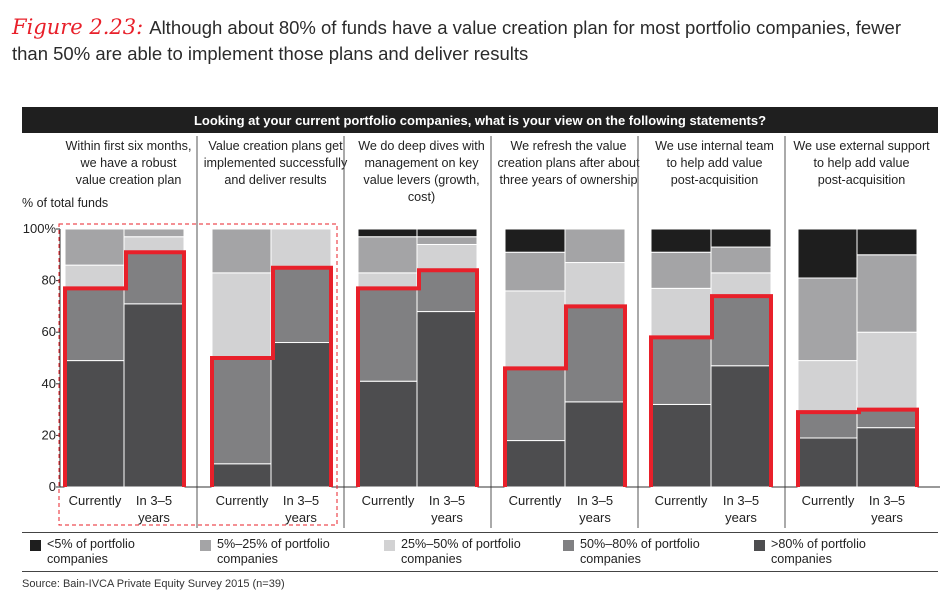 This screenshot has height=605, width=950. I want to click on statement-label-line: creation plans after about, so click(568, 163).